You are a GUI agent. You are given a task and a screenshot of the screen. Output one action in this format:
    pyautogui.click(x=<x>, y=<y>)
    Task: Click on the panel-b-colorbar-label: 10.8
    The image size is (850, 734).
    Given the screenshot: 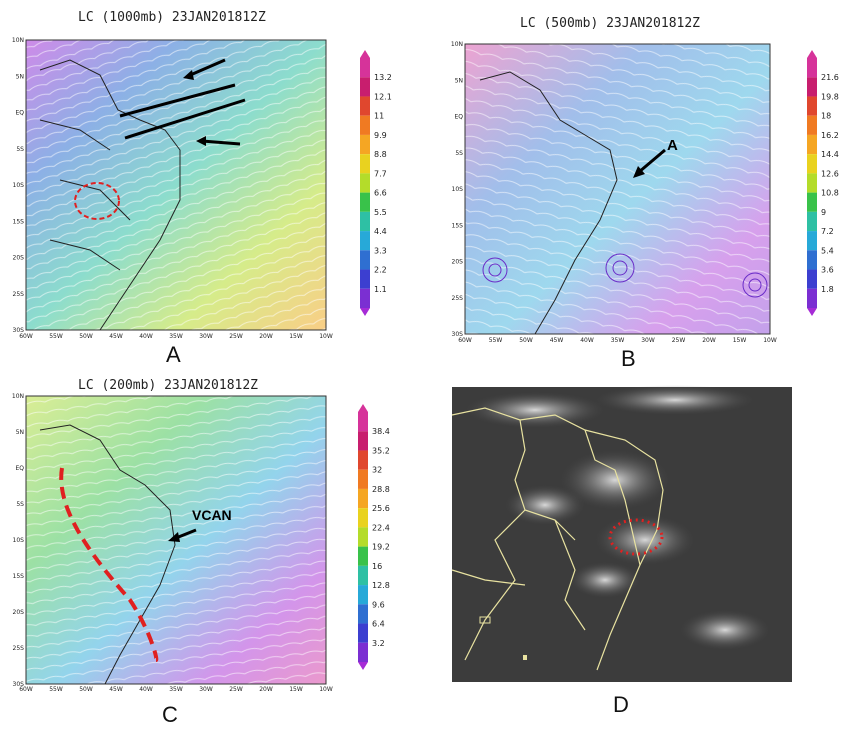 What is the action you would take?
    pyautogui.click(x=830, y=193)
    